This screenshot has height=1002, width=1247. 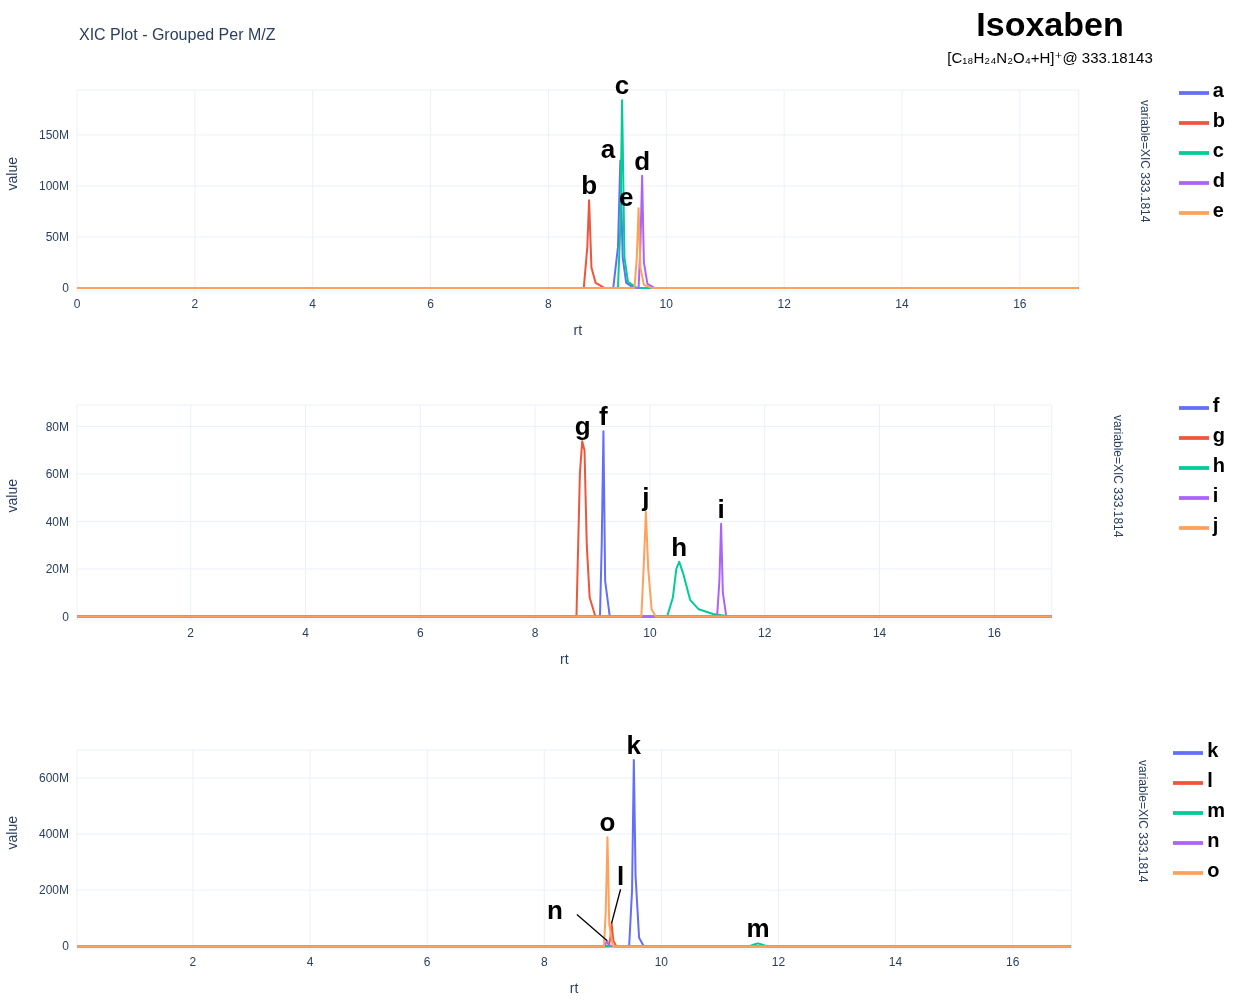 I want to click on legend-label: g, so click(x=1218, y=434).